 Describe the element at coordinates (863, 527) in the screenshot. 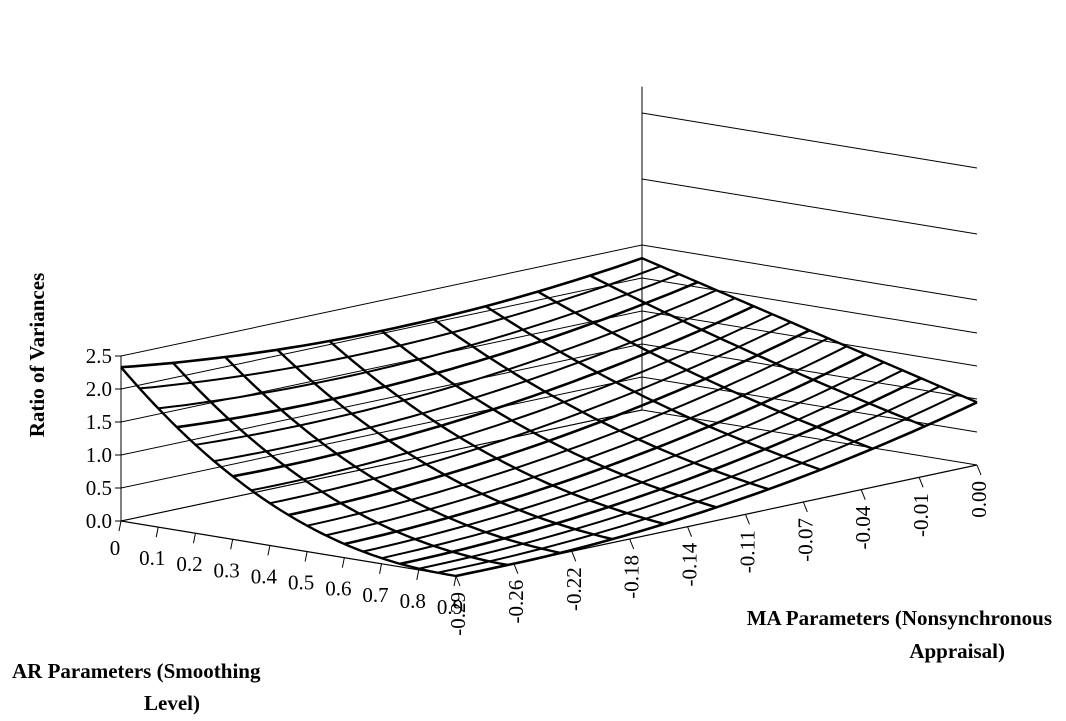

I see `ma-tick-label: -0.04` at that location.